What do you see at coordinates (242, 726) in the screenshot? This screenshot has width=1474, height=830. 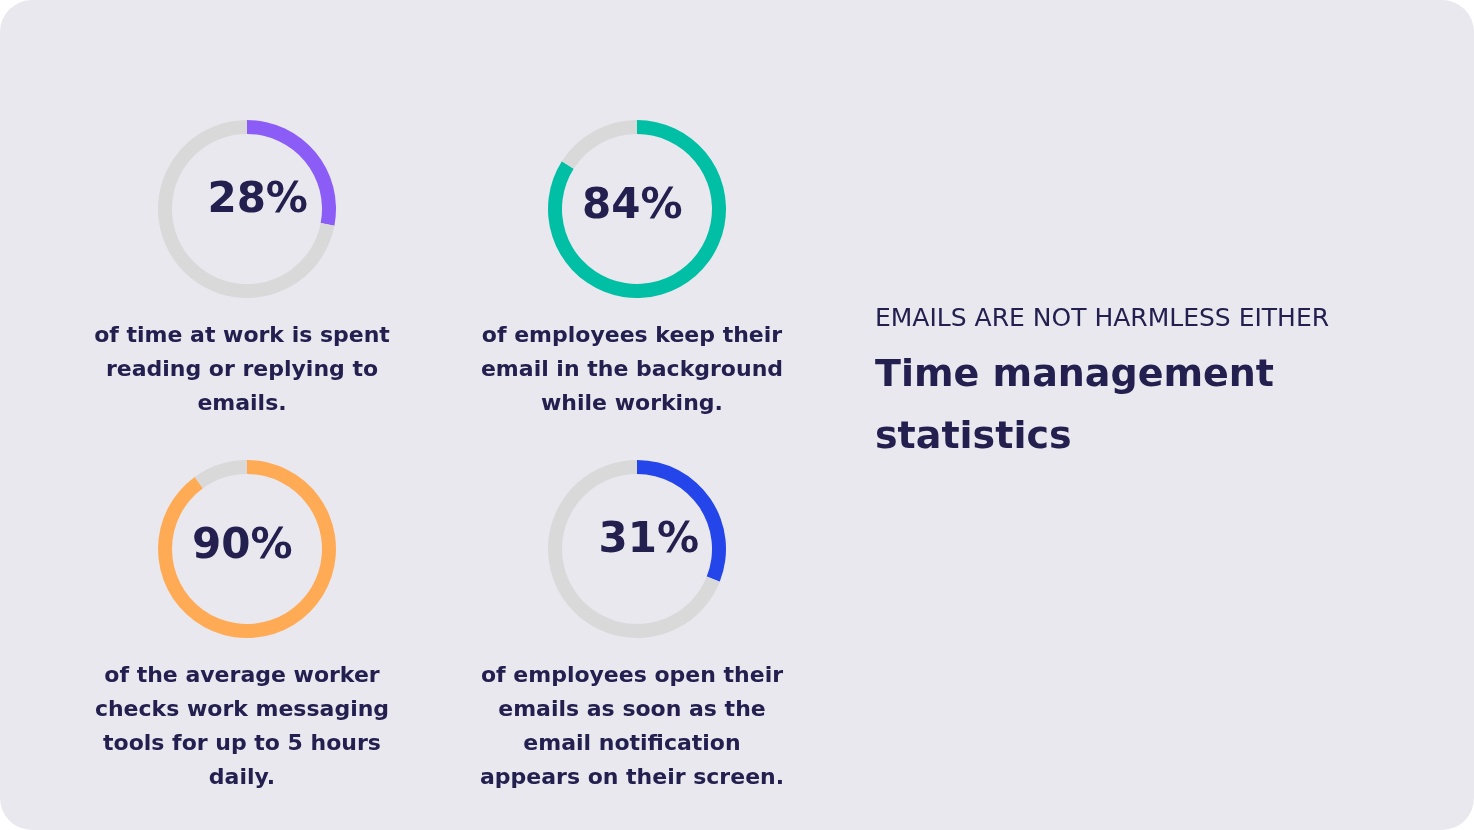 I see `text: of the average worker checks work messaging tools for up to 5 hours daily.` at bounding box center [242, 726].